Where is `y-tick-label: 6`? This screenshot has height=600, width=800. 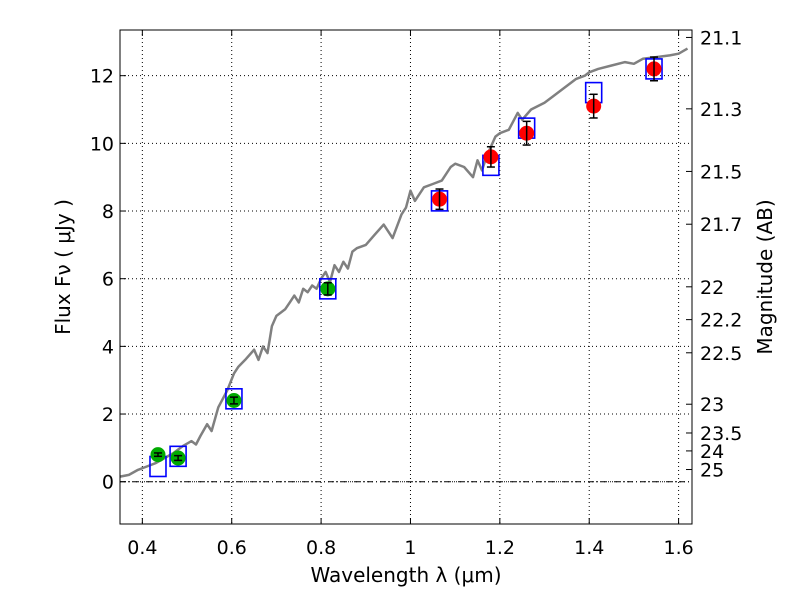
y-tick-label: 6 is located at coordinates (108, 280).